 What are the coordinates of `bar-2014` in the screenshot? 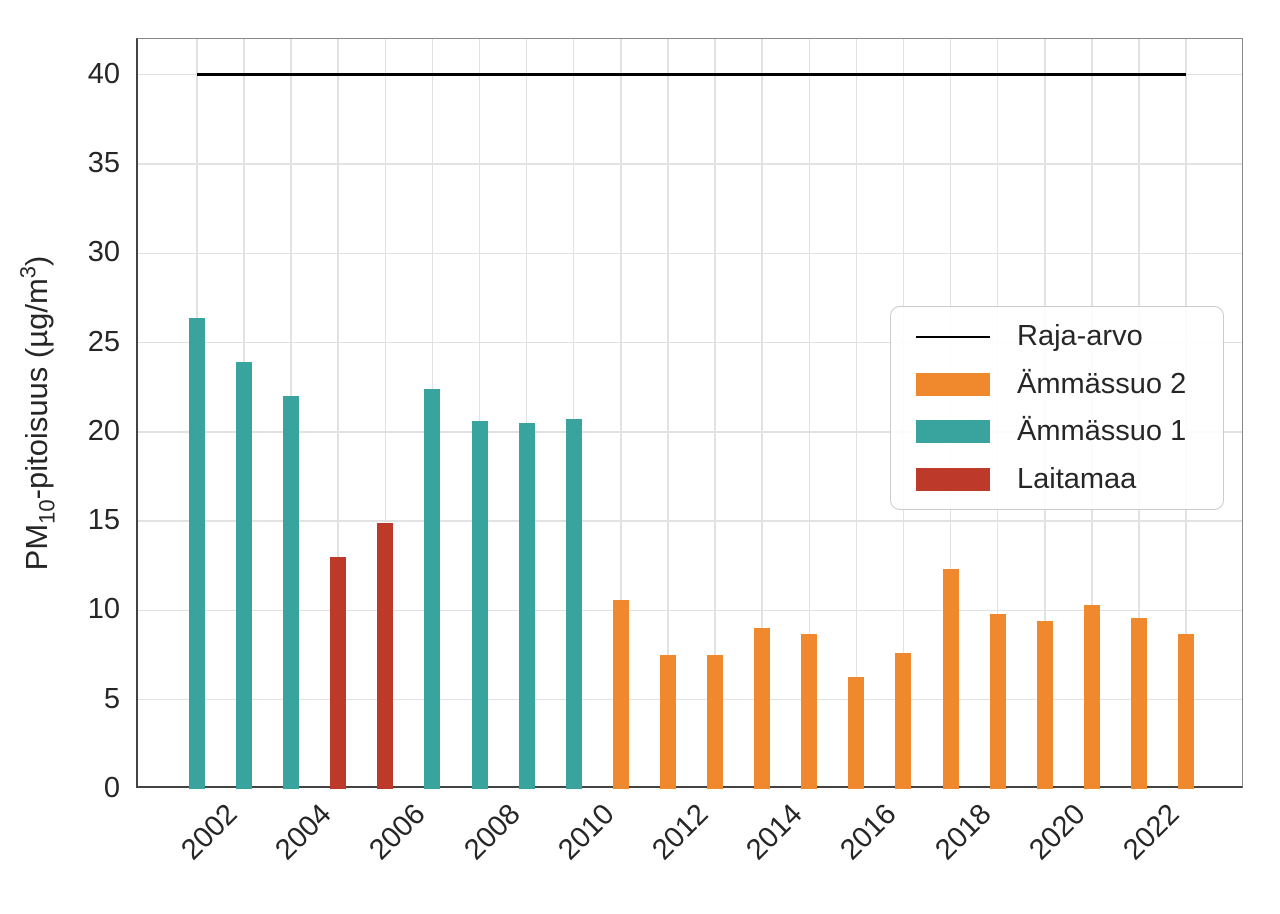 It's located at (762, 708).